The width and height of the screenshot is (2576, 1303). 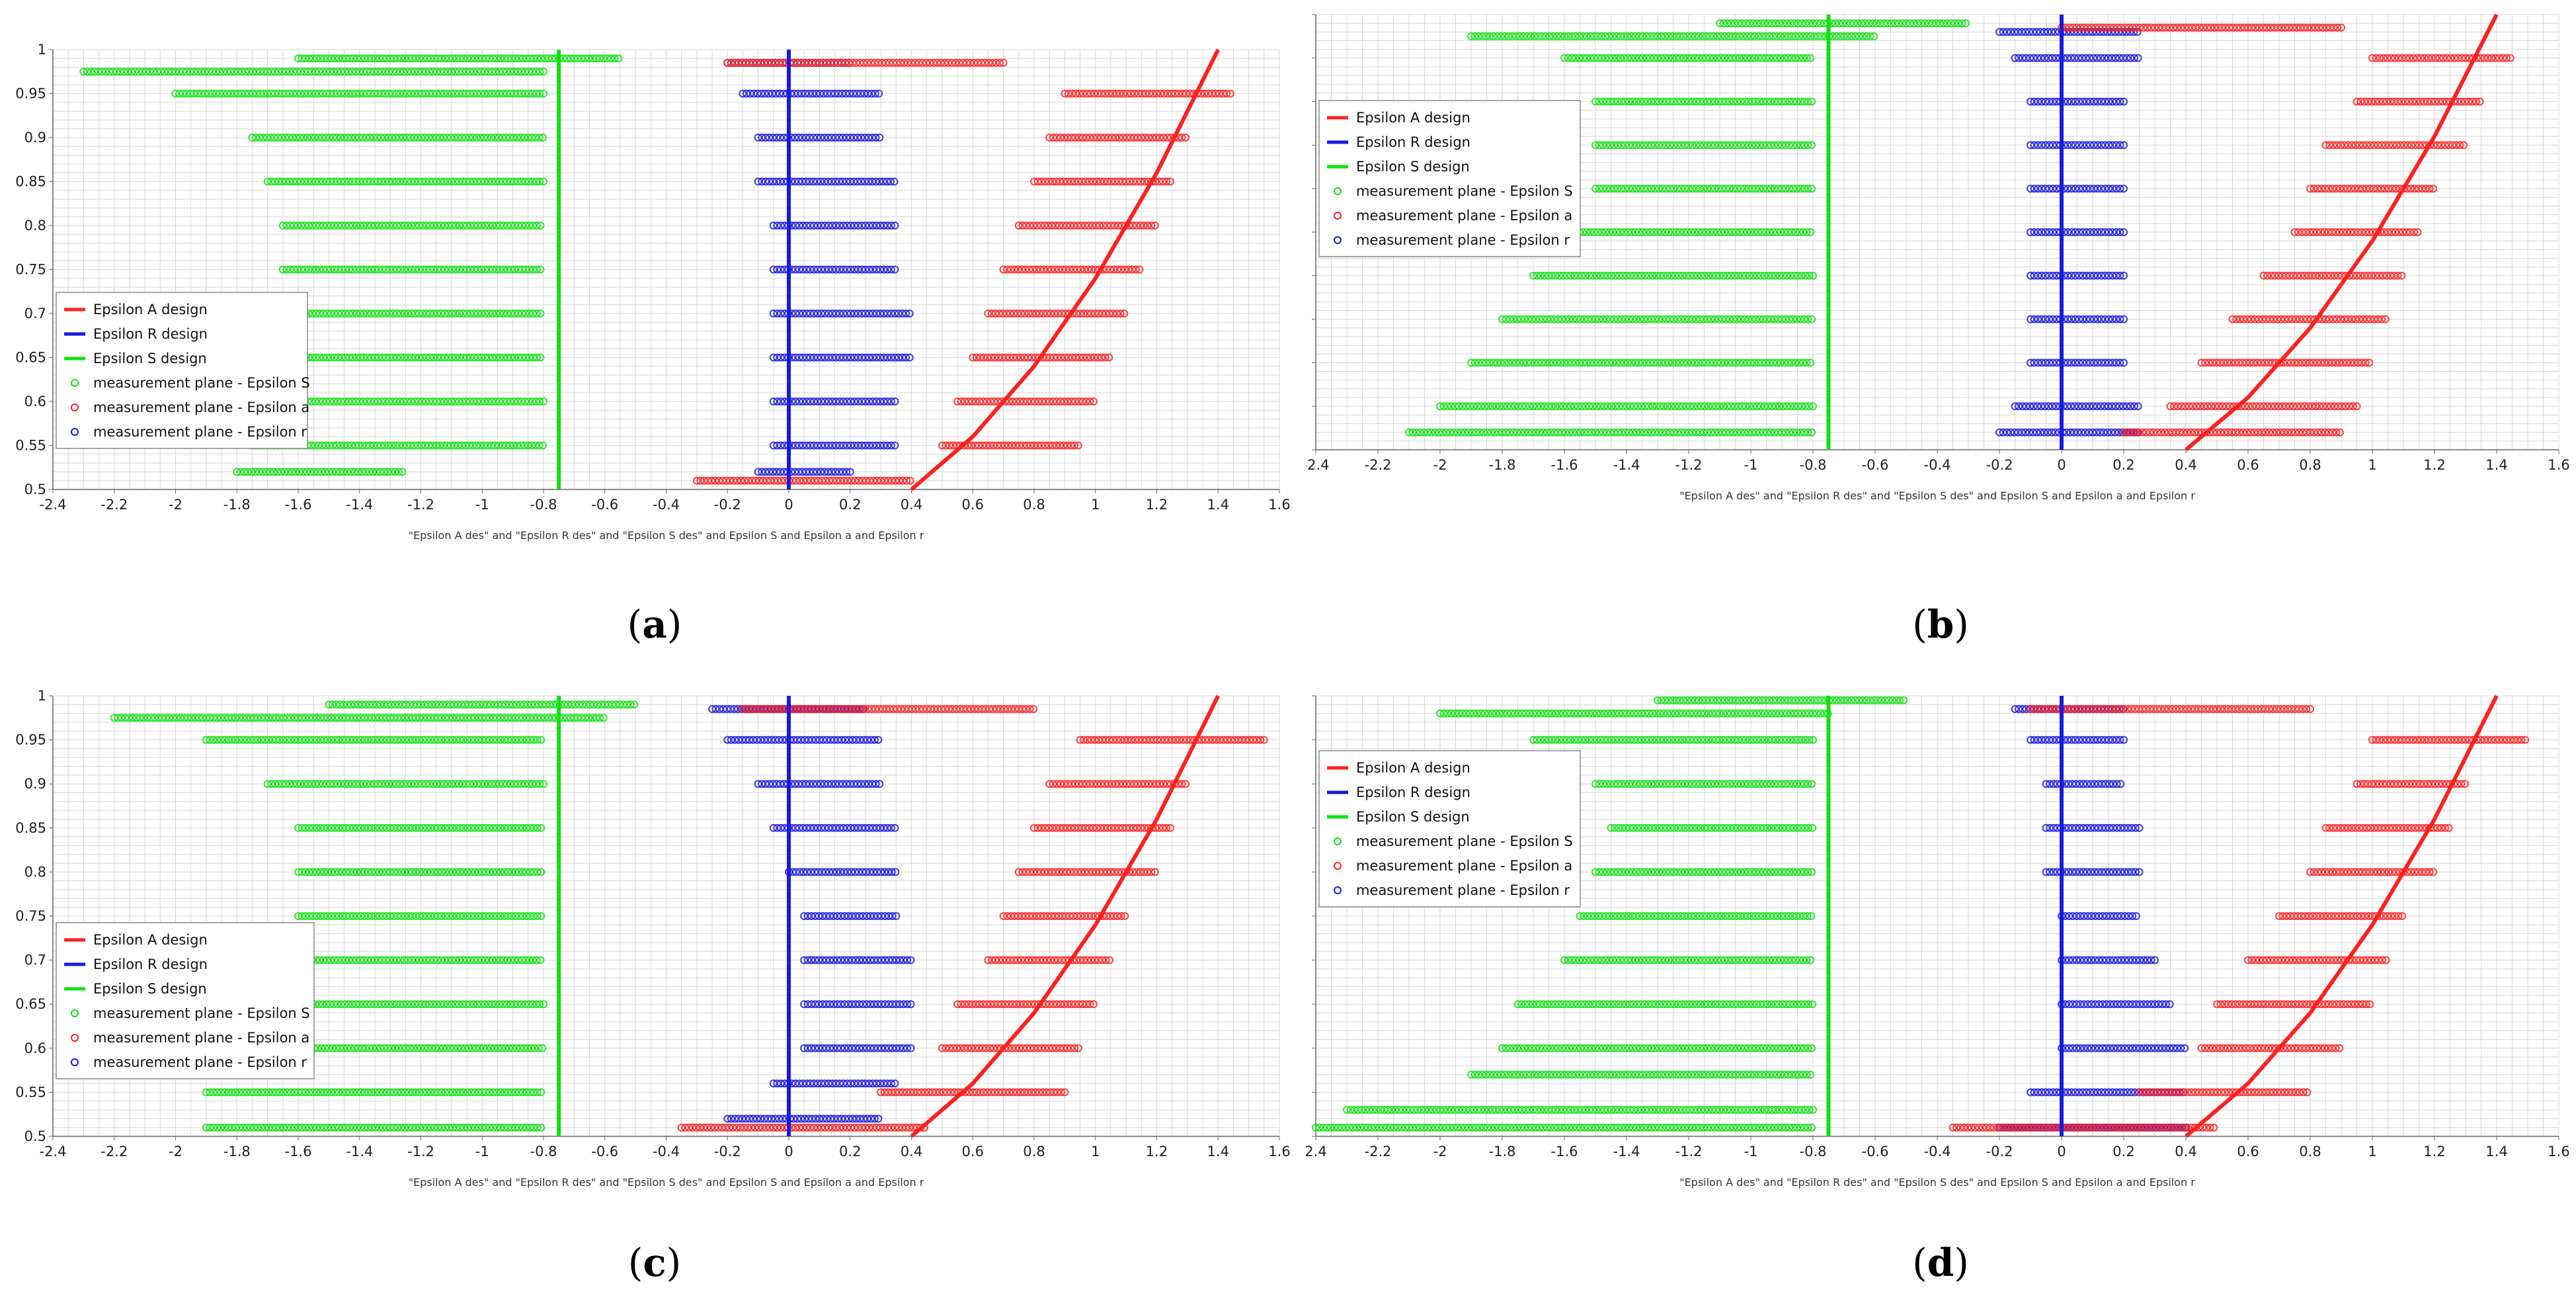 I want to click on series-measurement-plane-epsilon-r, so click(x=819, y=267).